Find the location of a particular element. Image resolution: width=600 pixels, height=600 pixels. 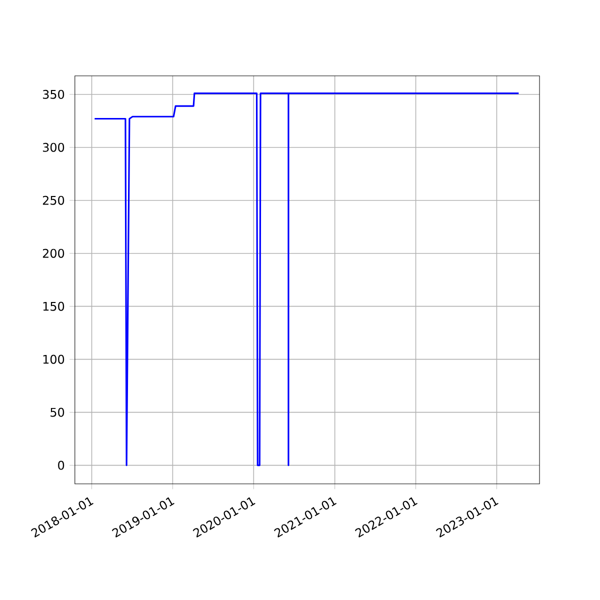

y-tick-label: 50 is located at coordinates (57, 412).